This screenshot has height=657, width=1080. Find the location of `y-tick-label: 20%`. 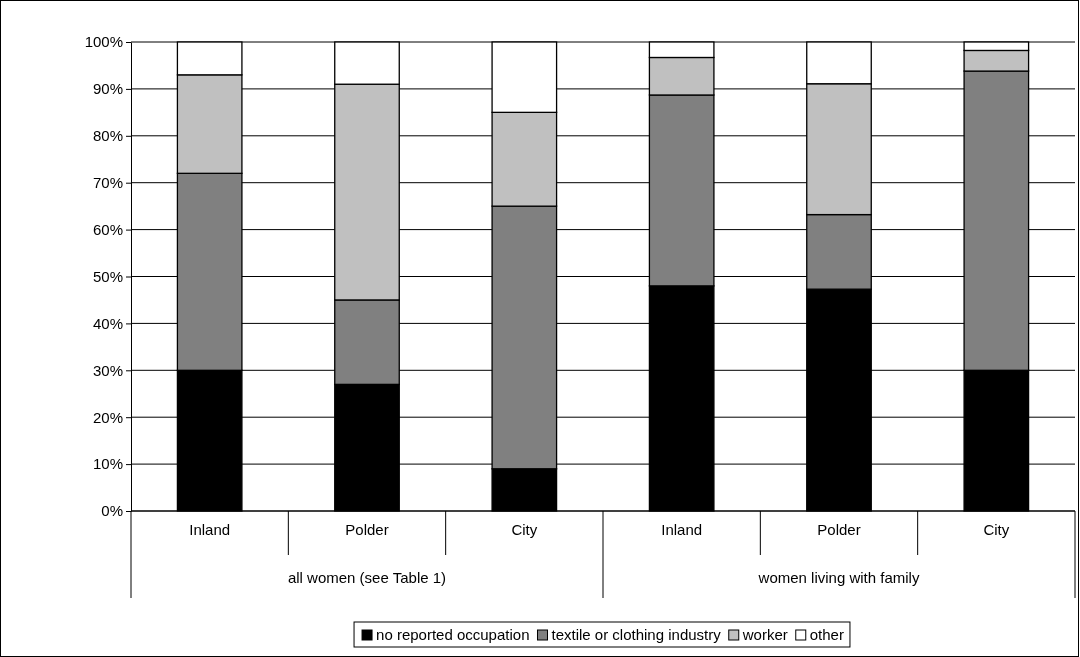

y-tick-label: 20% is located at coordinates (107, 417).